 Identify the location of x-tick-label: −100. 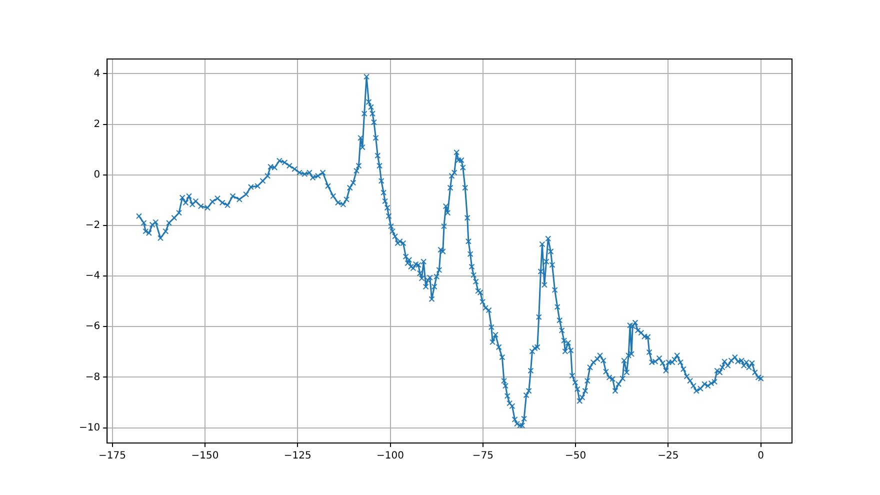
(390, 456).